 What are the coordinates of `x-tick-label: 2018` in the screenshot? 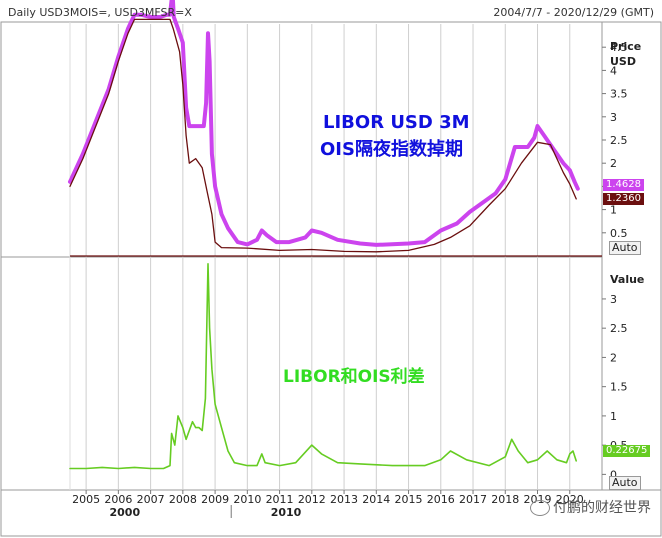 It's located at (505, 499).